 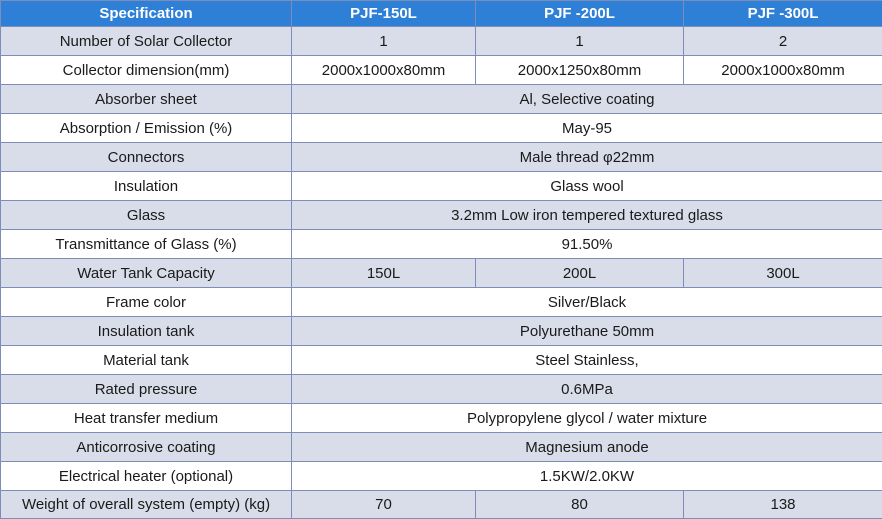 What do you see at coordinates (146, 215) in the screenshot?
I see `row-label: Glass` at bounding box center [146, 215].